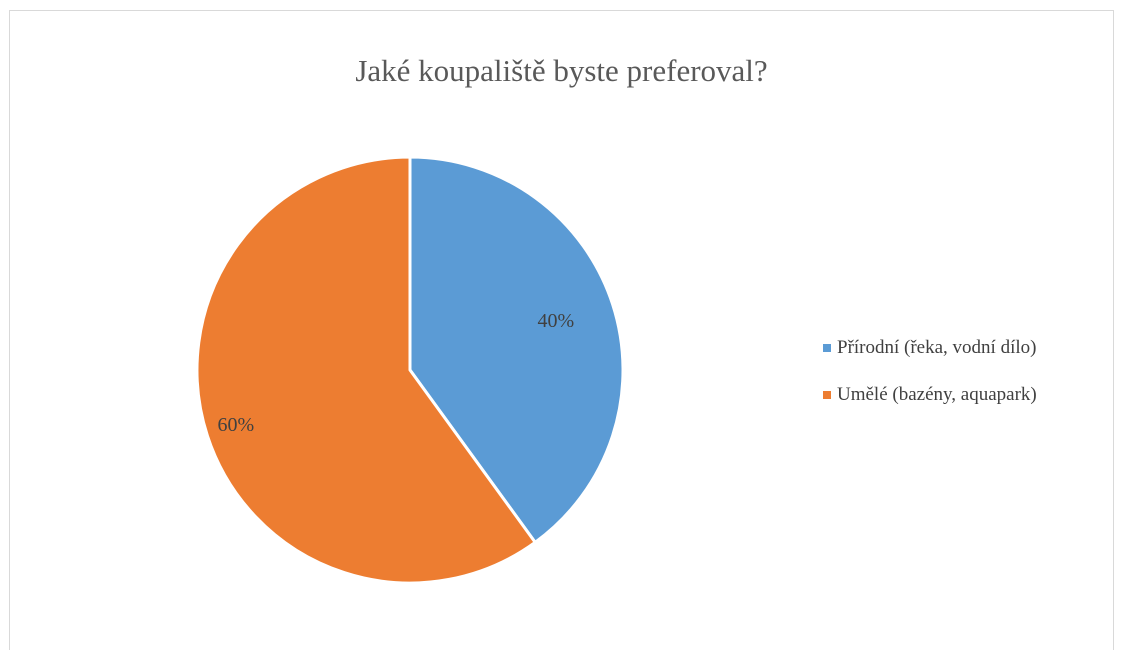 The height and width of the screenshot is (651, 1123). Describe the element at coordinates (827, 395) in the screenshot. I see `legend-swatch-umele` at that location.